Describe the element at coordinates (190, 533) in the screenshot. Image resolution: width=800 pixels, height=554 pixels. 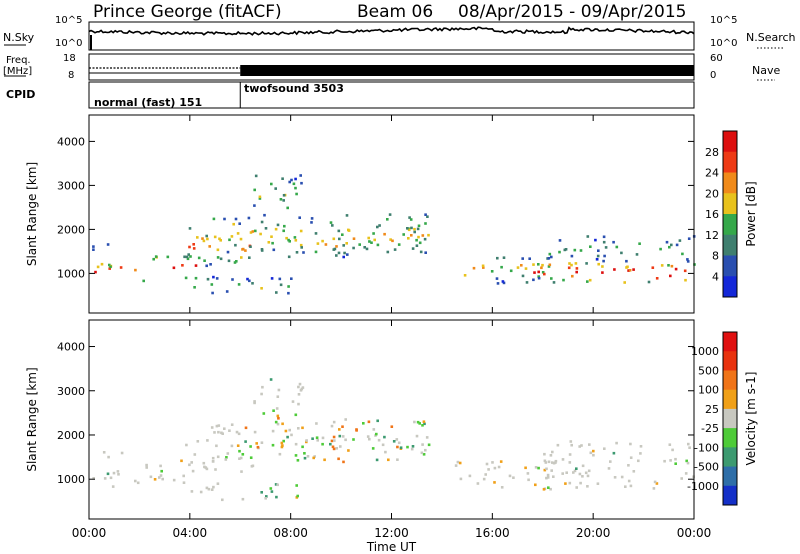
I see `x-tick-label: 04:00` at that location.